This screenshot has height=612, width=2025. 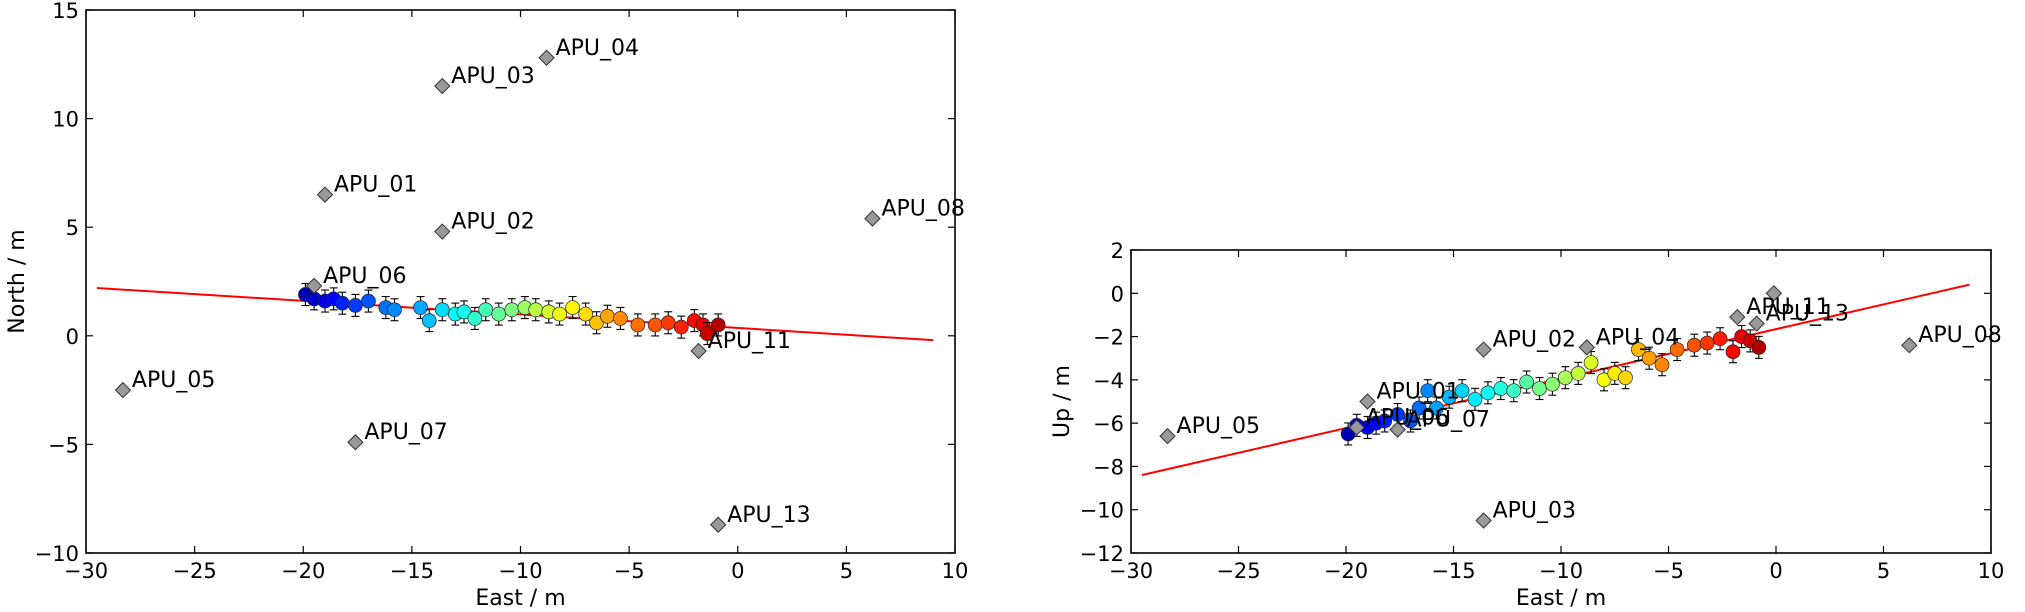 I want to click on chart0-xtick-label: −20, so click(x=303, y=571).